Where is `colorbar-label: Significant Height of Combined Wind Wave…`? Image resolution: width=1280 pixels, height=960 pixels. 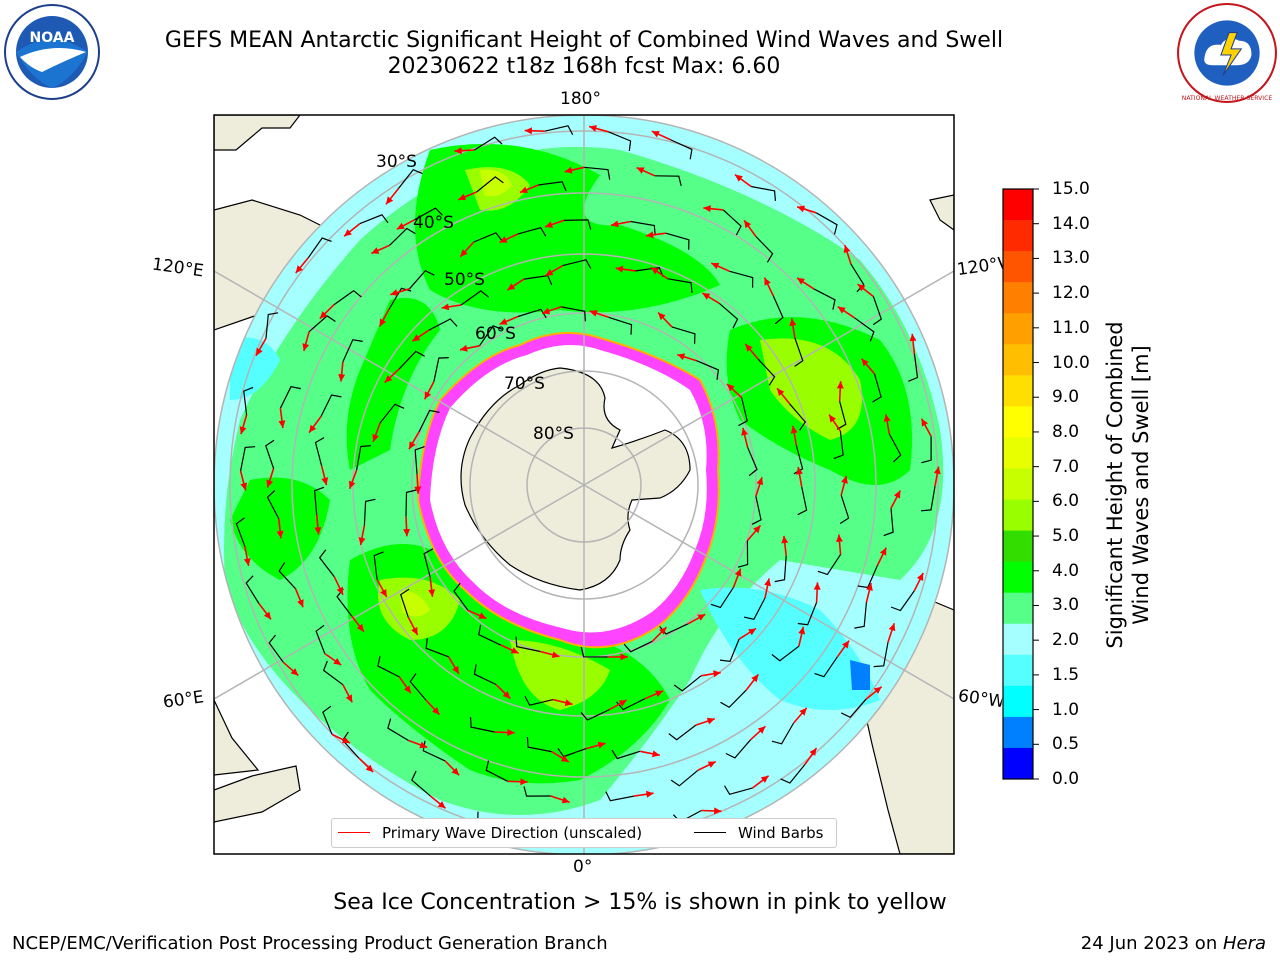 colorbar-label: Significant Height of Combined Wind Wave… is located at coordinates (1128, 484).